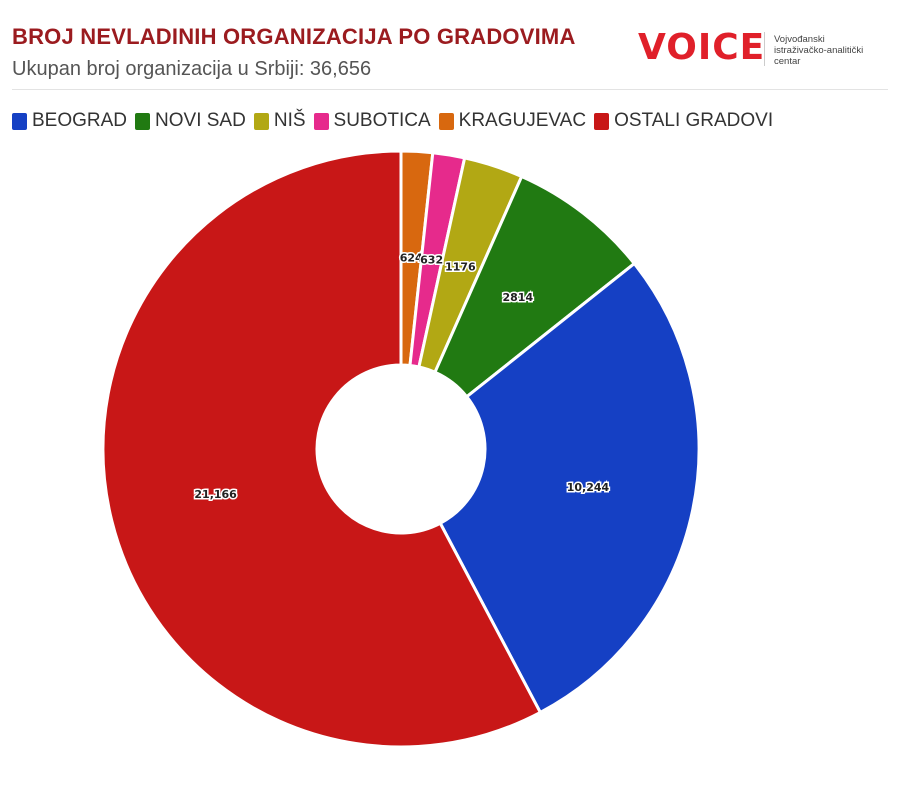 This screenshot has height=800, width=900. What do you see at coordinates (431, 259) in the screenshot?
I see `data-label-subotica: 632` at bounding box center [431, 259].